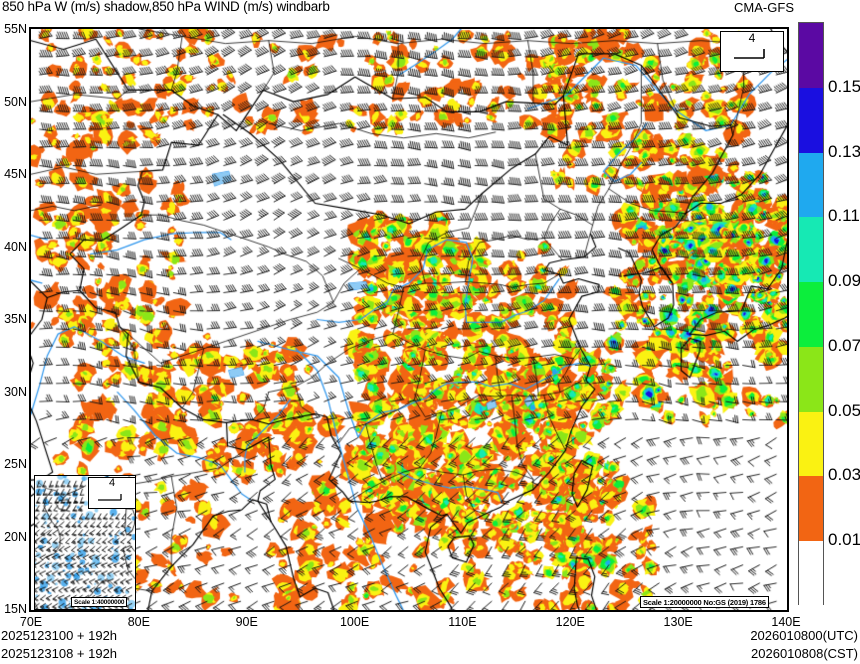 Image resolution: width=860 pixels, height=664 pixels. What do you see at coordinates (764, 7) in the screenshot?
I see `model-label: CMA-GFS` at bounding box center [764, 7].